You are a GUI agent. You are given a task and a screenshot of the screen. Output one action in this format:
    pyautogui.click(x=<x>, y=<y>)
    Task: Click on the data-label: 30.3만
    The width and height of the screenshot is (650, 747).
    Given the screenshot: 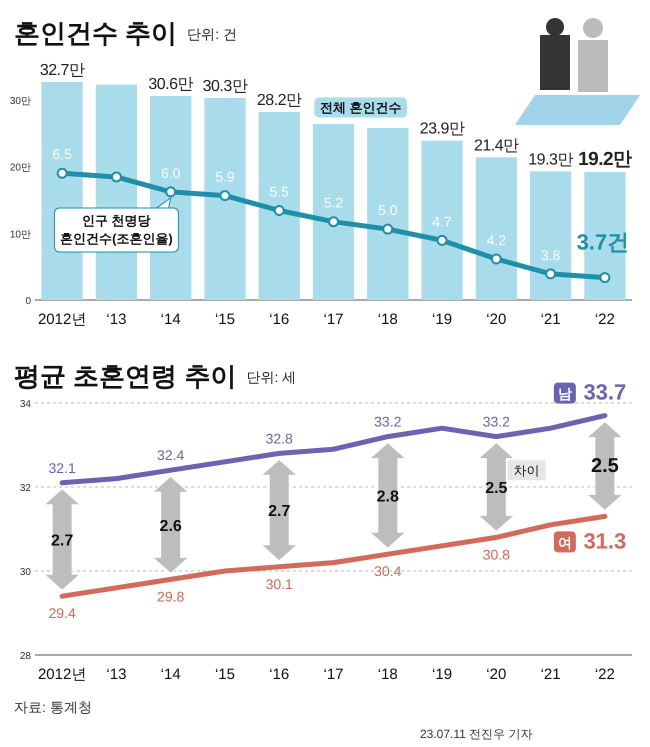 What is the action you would take?
    pyautogui.click(x=225, y=86)
    